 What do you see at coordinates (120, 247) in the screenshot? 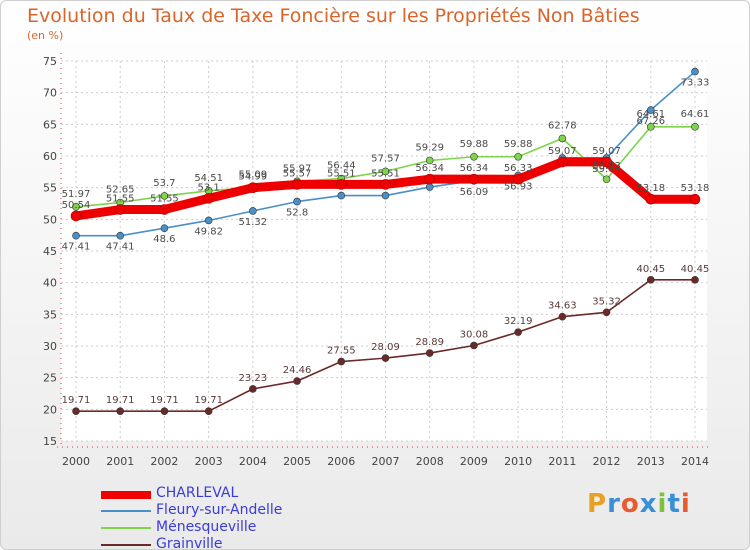
I see `data-label: 47.41` at bounding box center [120, 247].